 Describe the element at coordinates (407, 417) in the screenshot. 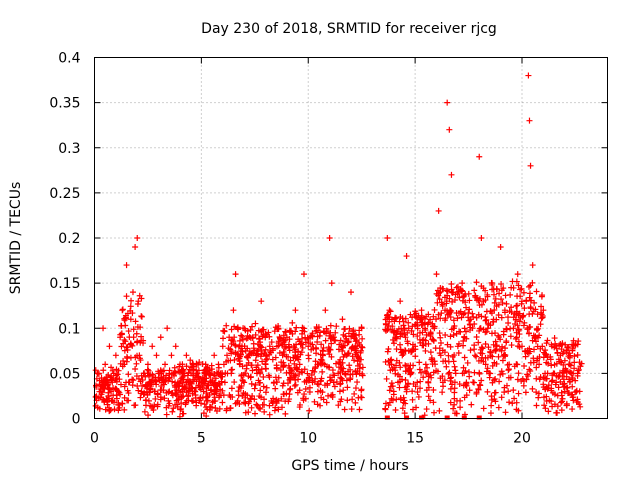

I see `gap-marker` at that location.